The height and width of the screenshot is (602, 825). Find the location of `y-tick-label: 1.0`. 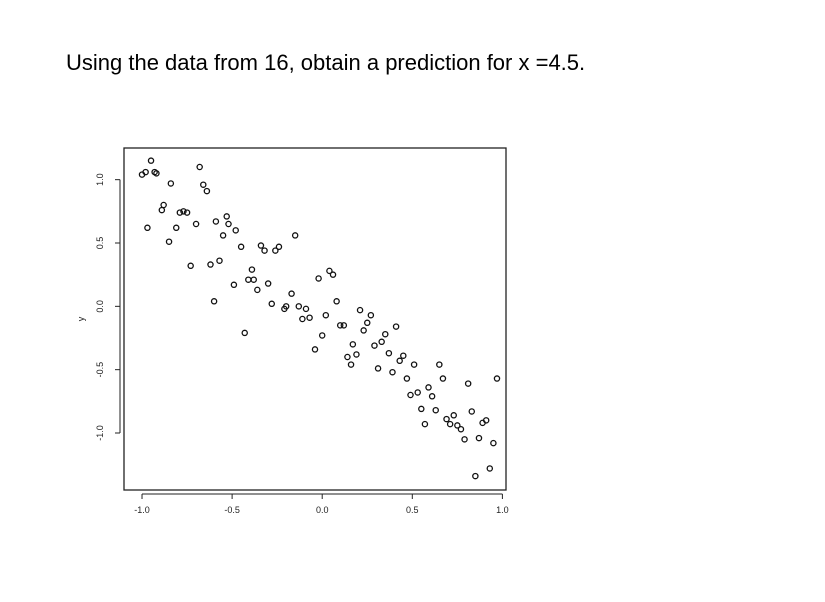

y-tick-label: 1.0 is located at coordinates (100, 179).